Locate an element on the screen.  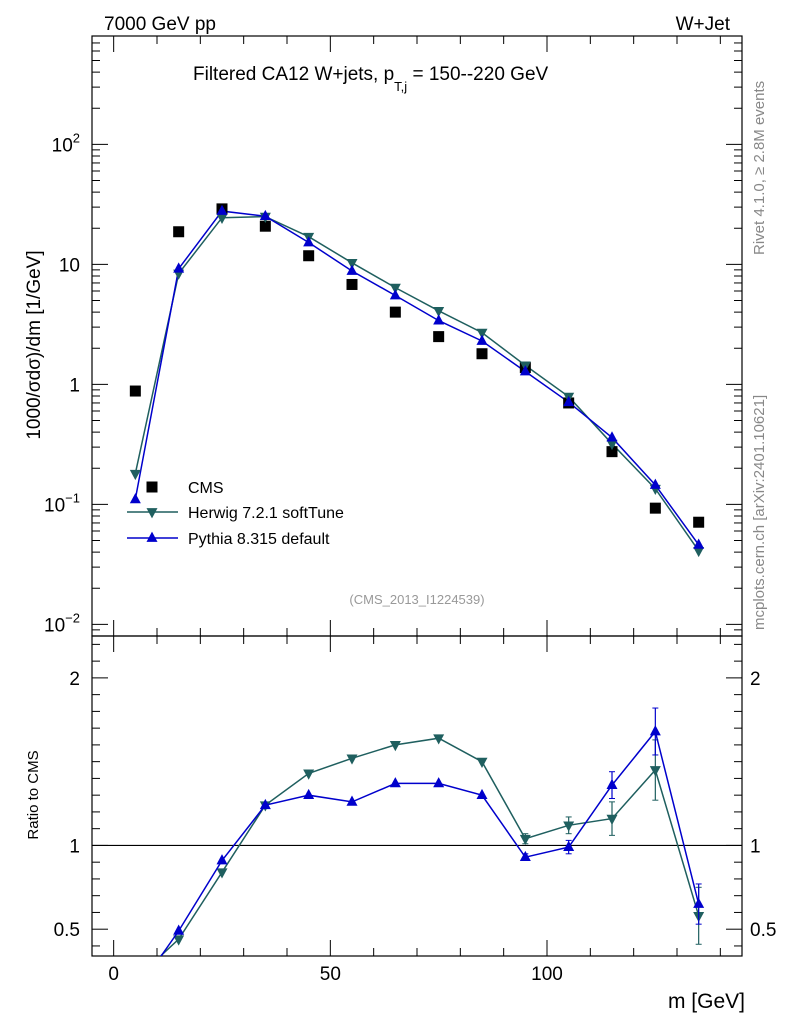
analysis-id: (CMS_2013_I1224539) is located at coordinates (416, 599).